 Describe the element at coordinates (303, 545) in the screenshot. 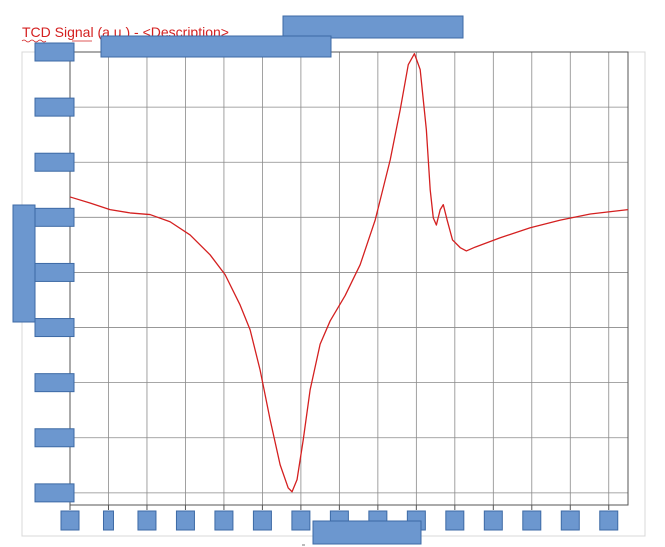

I see `dot` at that location.